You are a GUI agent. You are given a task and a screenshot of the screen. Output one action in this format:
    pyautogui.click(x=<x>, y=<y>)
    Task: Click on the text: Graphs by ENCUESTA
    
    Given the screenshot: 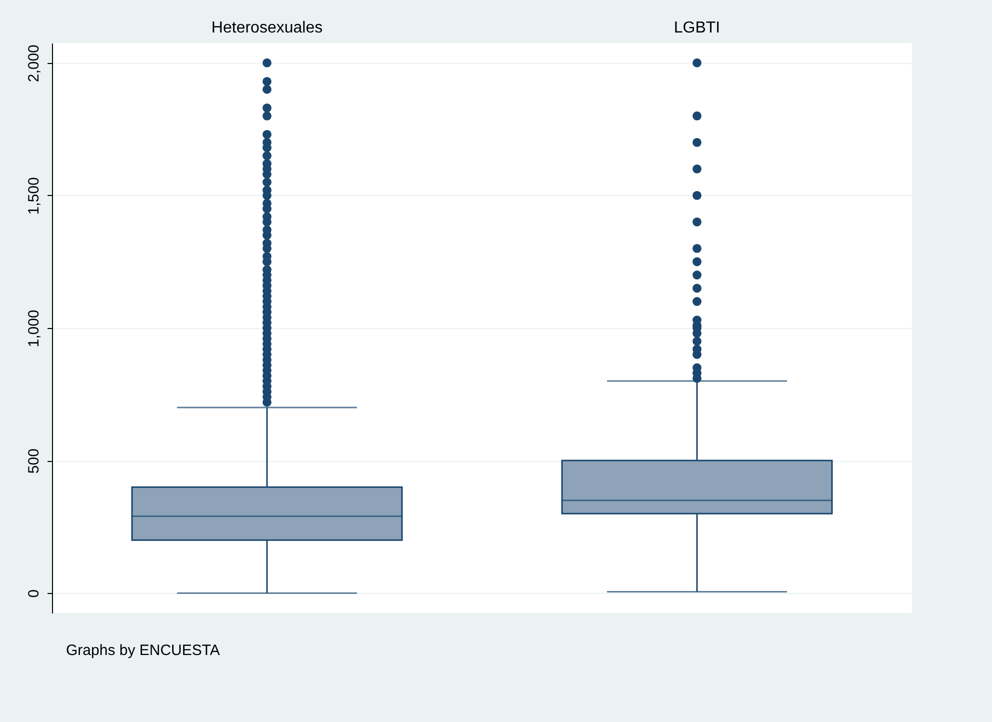 What is the action you would take?
    pyautogui.click(x=143, y=650)
    